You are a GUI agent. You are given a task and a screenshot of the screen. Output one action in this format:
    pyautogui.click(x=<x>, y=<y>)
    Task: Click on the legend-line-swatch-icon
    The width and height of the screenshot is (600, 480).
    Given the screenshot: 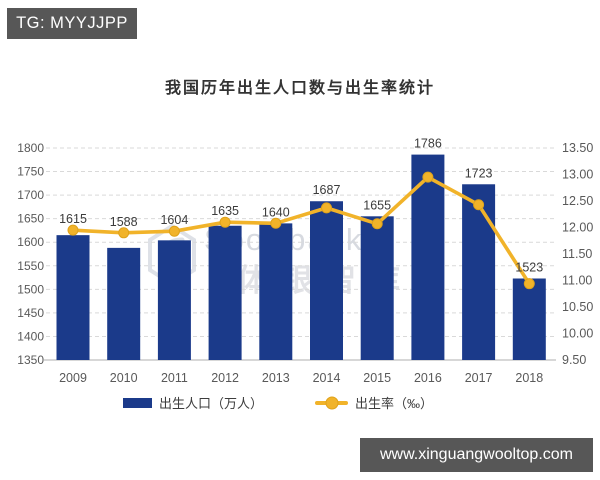 What is the action you would take?
    pyautogui.click(x=331, y=402)
    